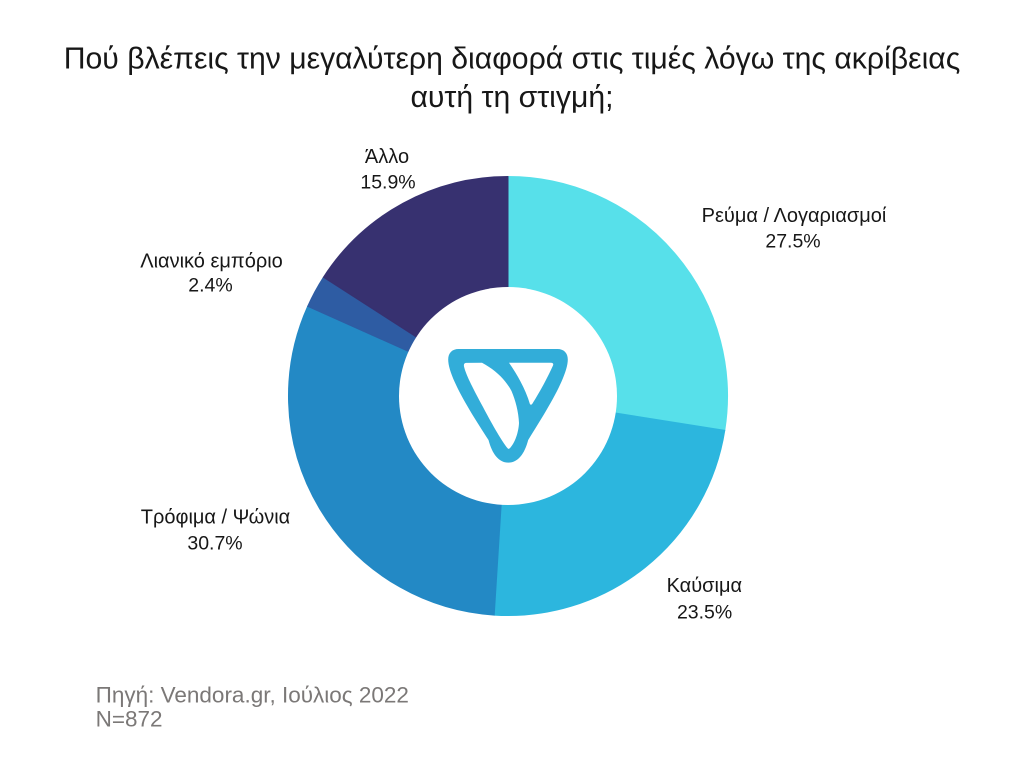 The width and height of the screenshot is (1024, 768). Describe the element at coordinates (214, 543) in the screenshot. I see `svg-text: 30.7%` at that location.